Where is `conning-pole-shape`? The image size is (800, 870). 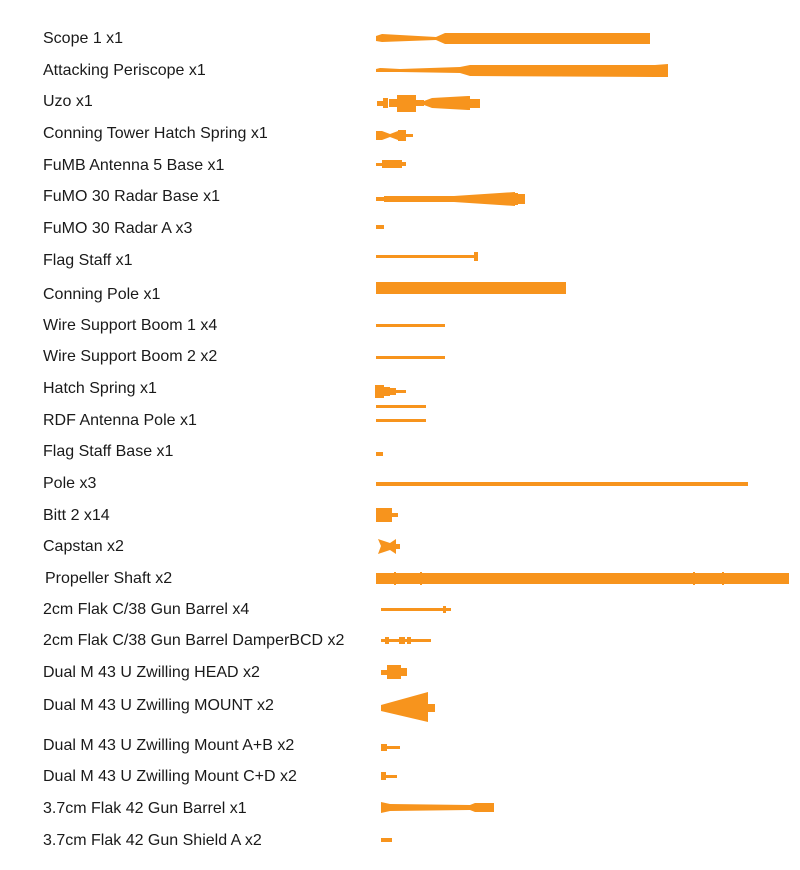
conning-pole-shape is located at coordinates (471, 288).